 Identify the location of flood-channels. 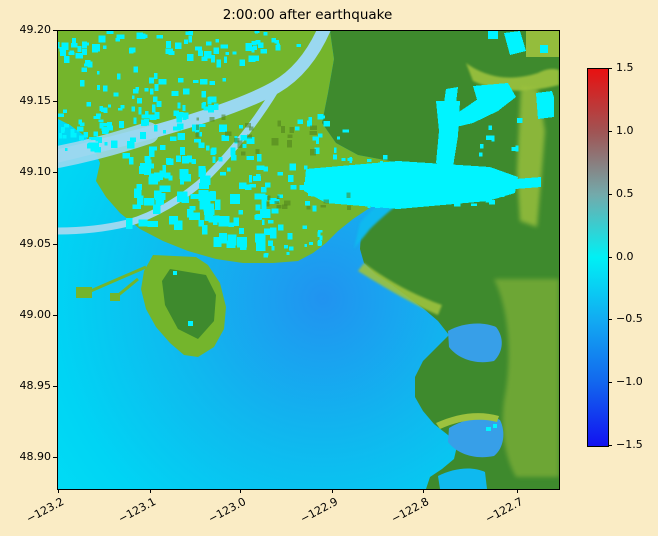
(429, 120).